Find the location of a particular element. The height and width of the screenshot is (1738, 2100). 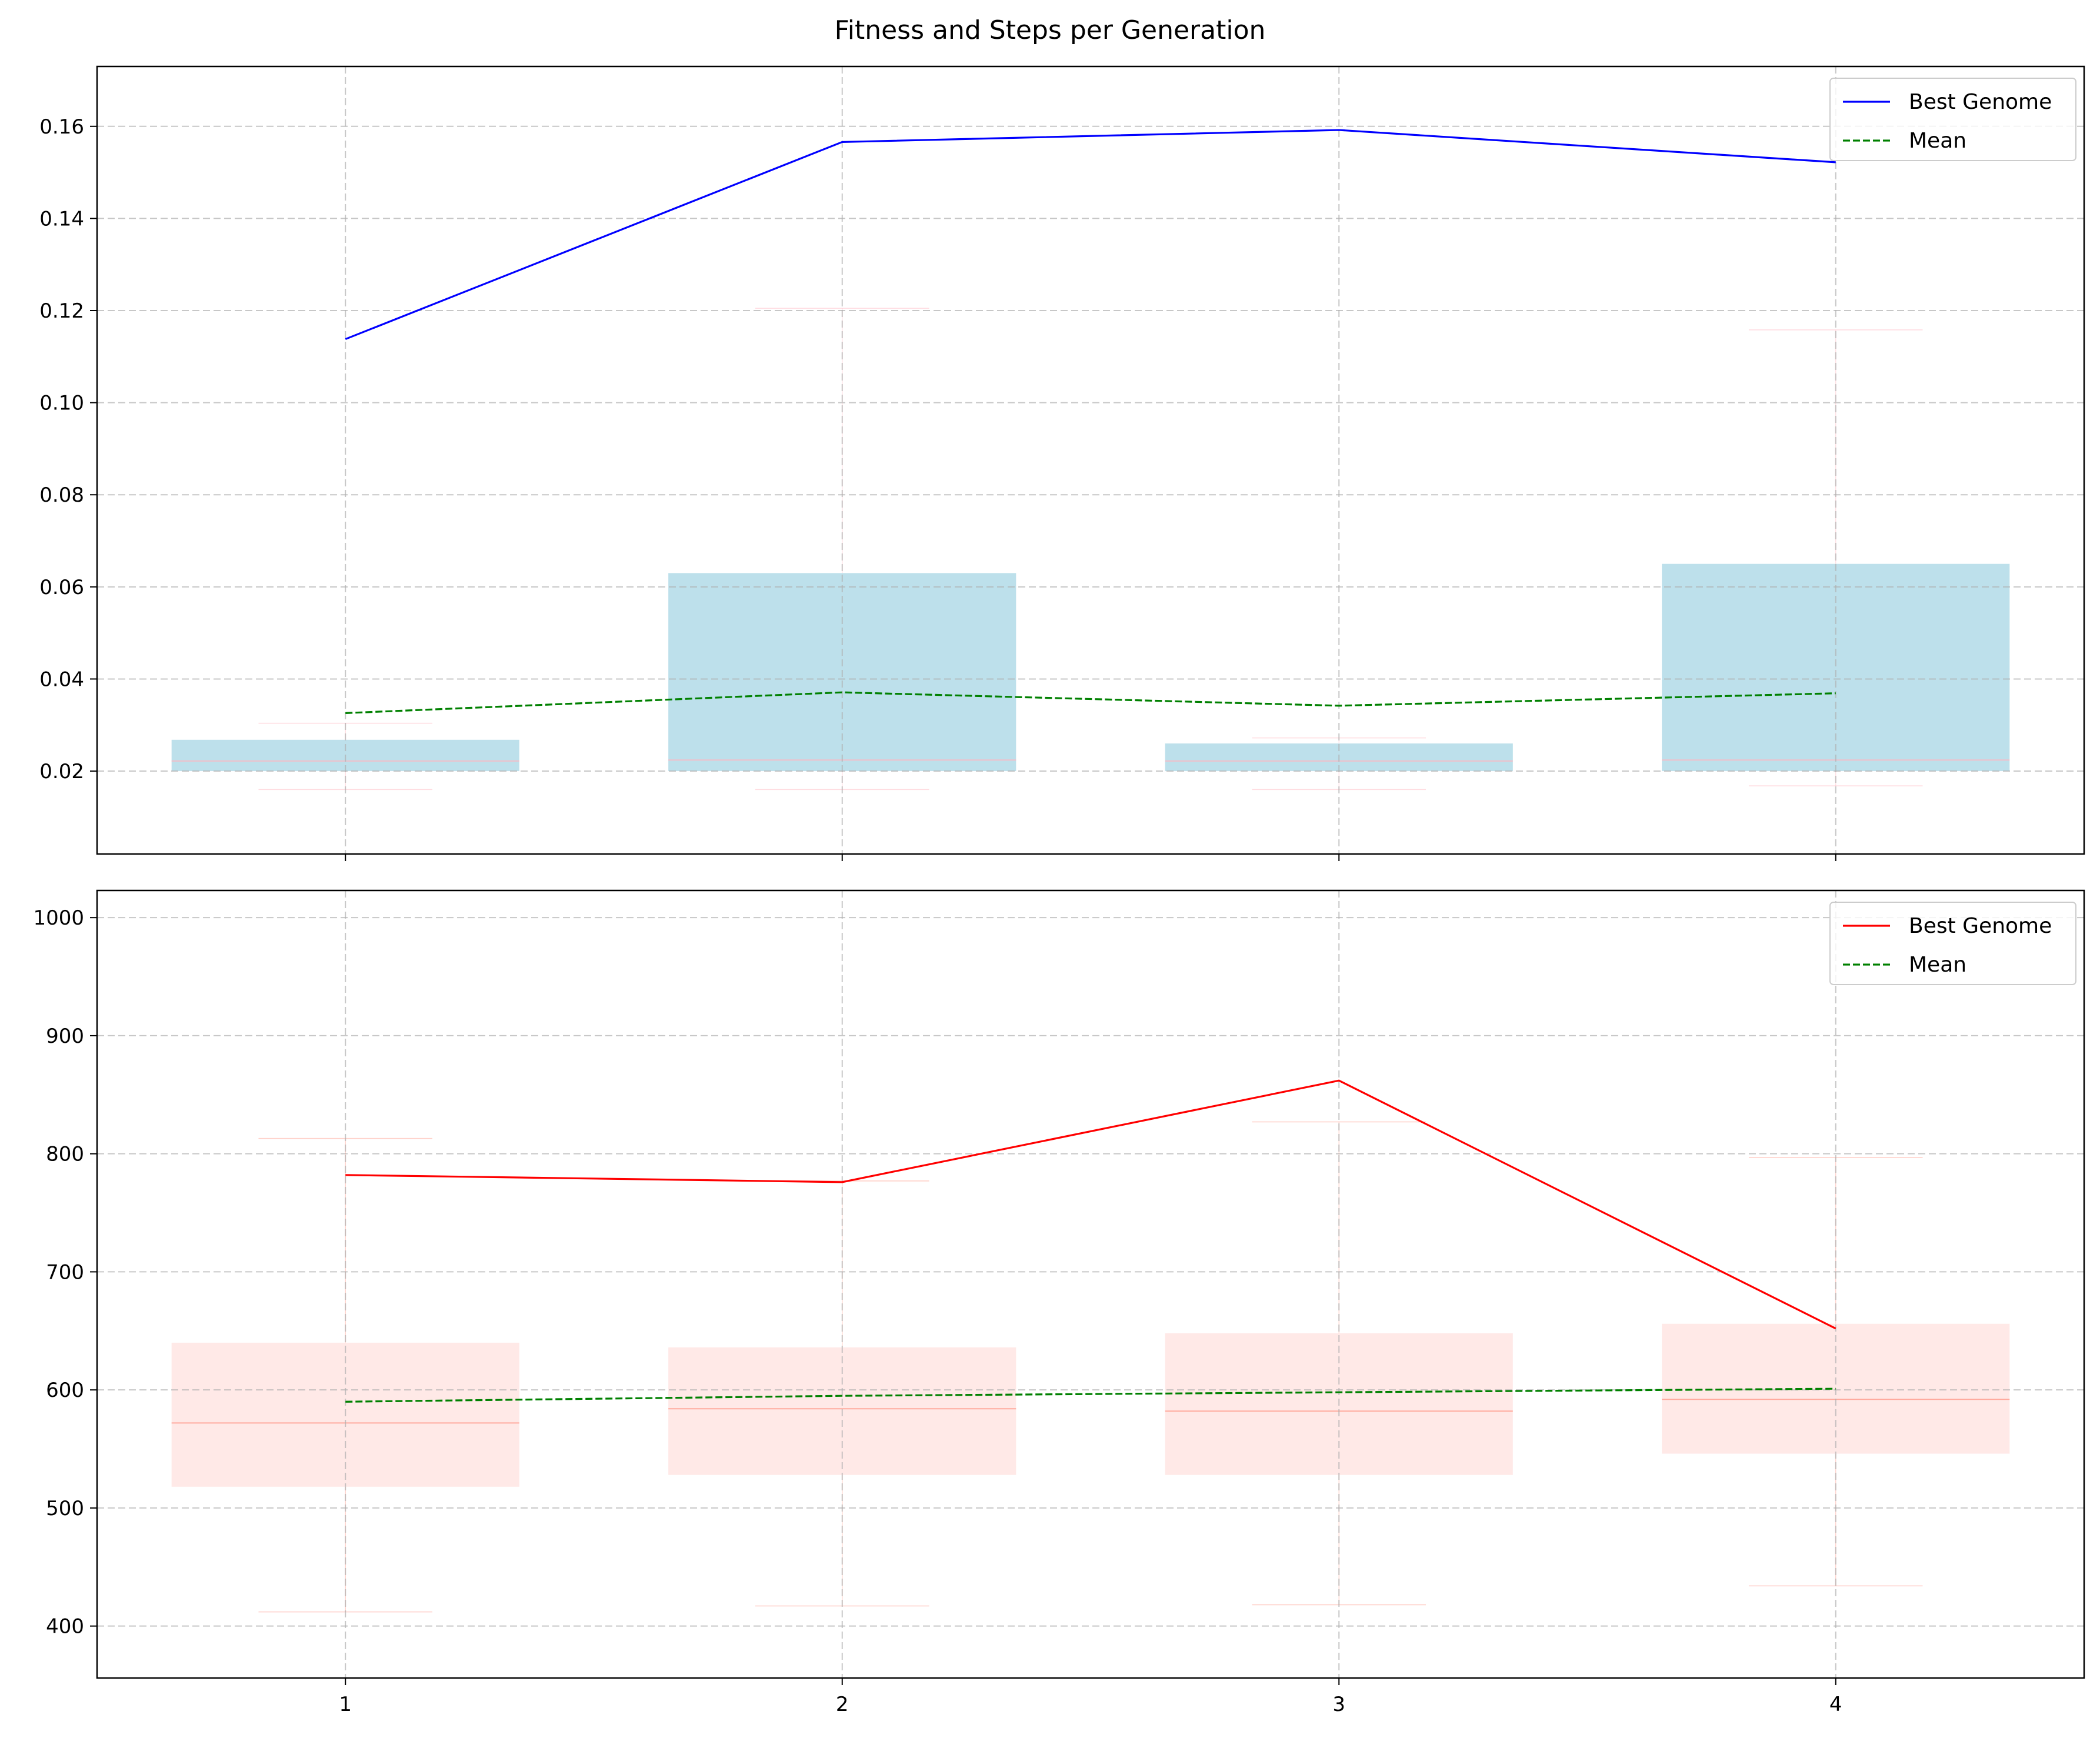

y-tick-label: 900 is located at coordinates (65, 1036).